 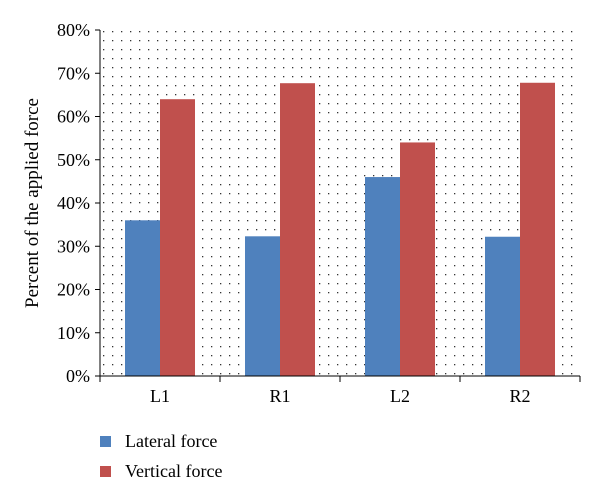 What do you see at coordinates (73, 203) in the screenshot?
I see `y-tick-label: 40%` at bounding box center [73, 203].